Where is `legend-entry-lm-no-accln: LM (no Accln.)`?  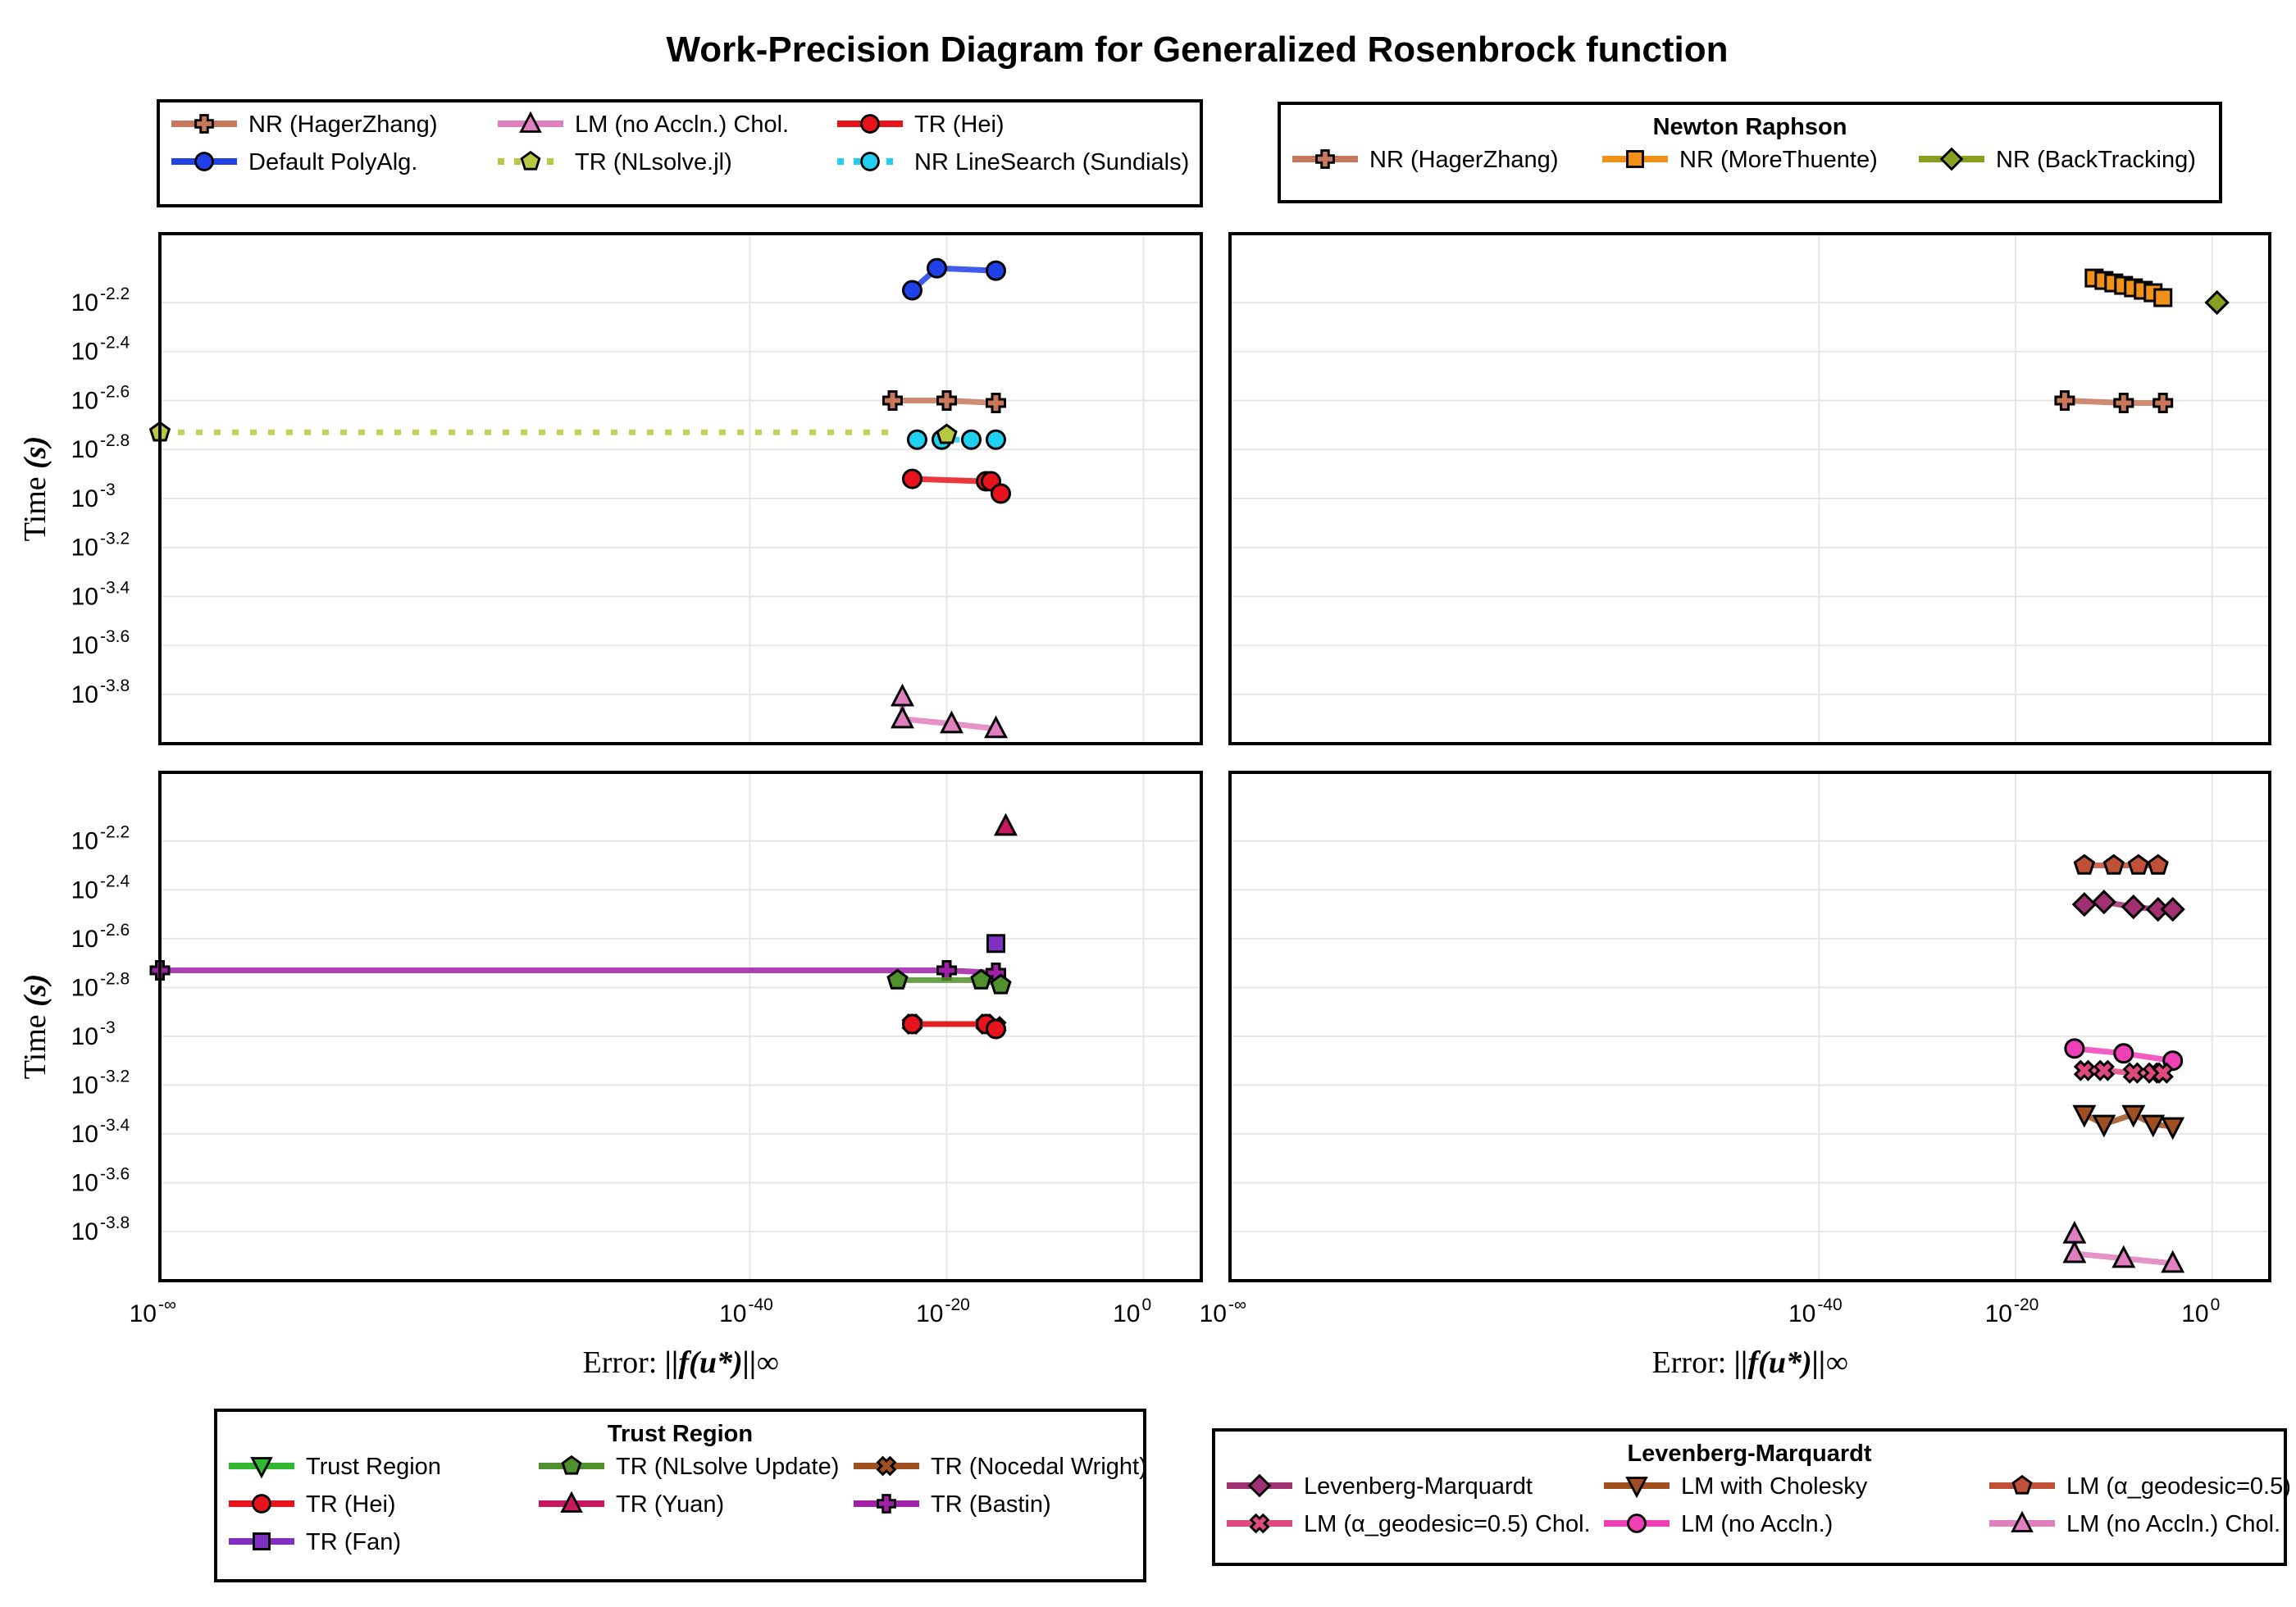
legend-entry-lm-no-accln: LM (no Accln.) is located at coordinates (1718, 1524).